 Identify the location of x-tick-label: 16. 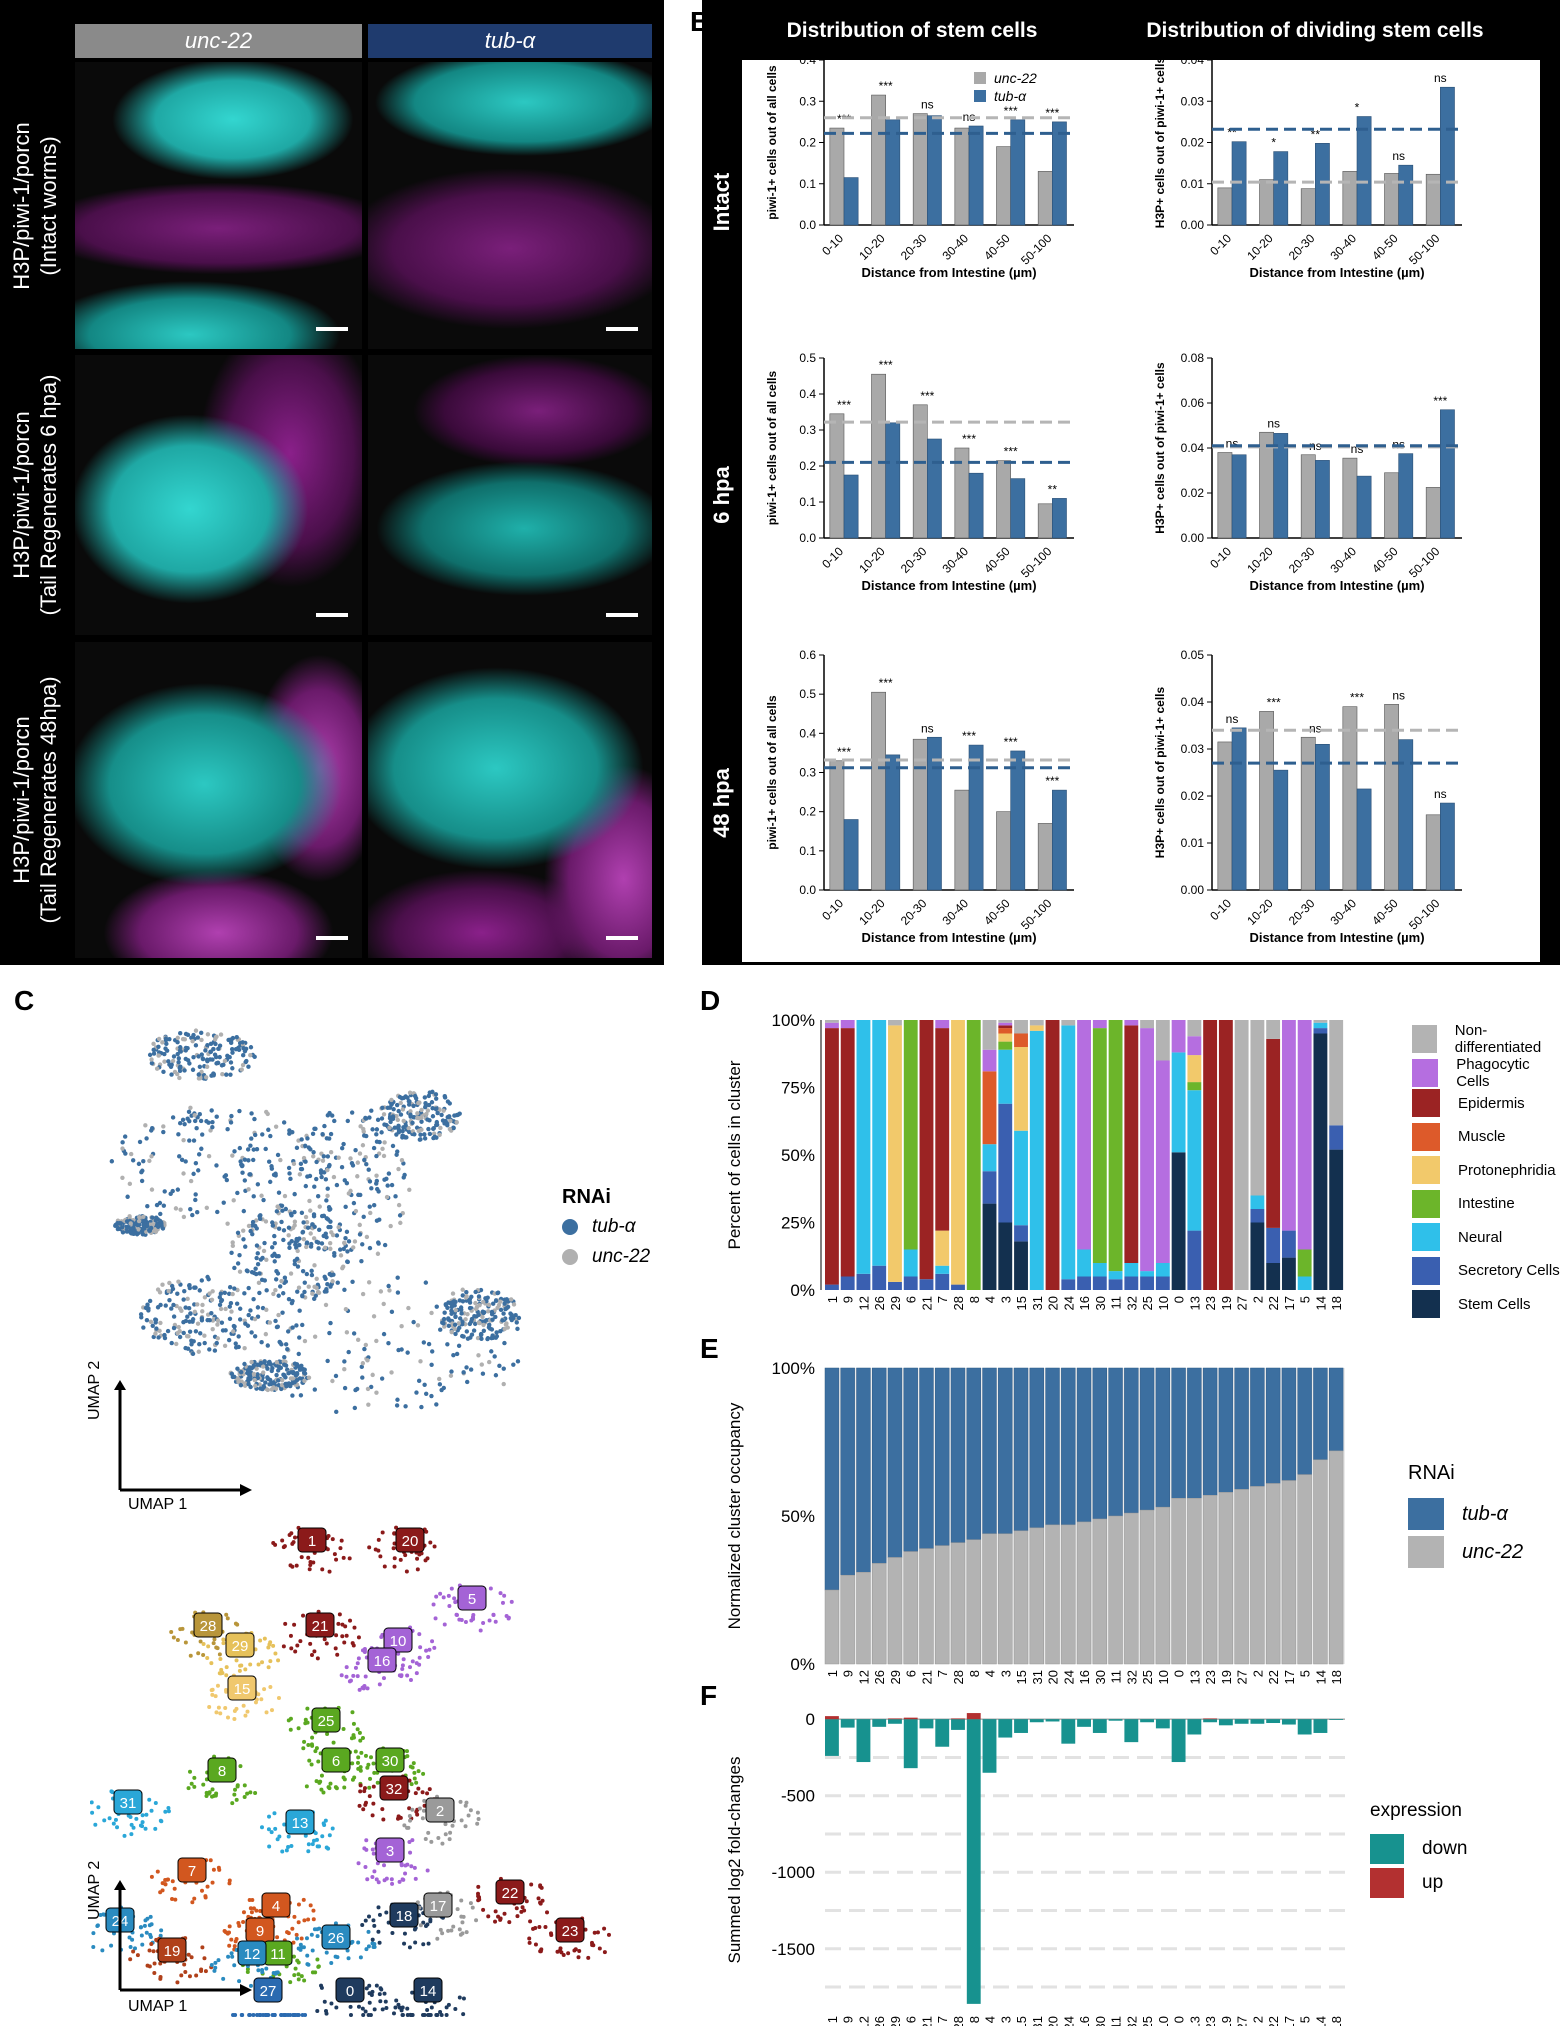
(1084, 1677).